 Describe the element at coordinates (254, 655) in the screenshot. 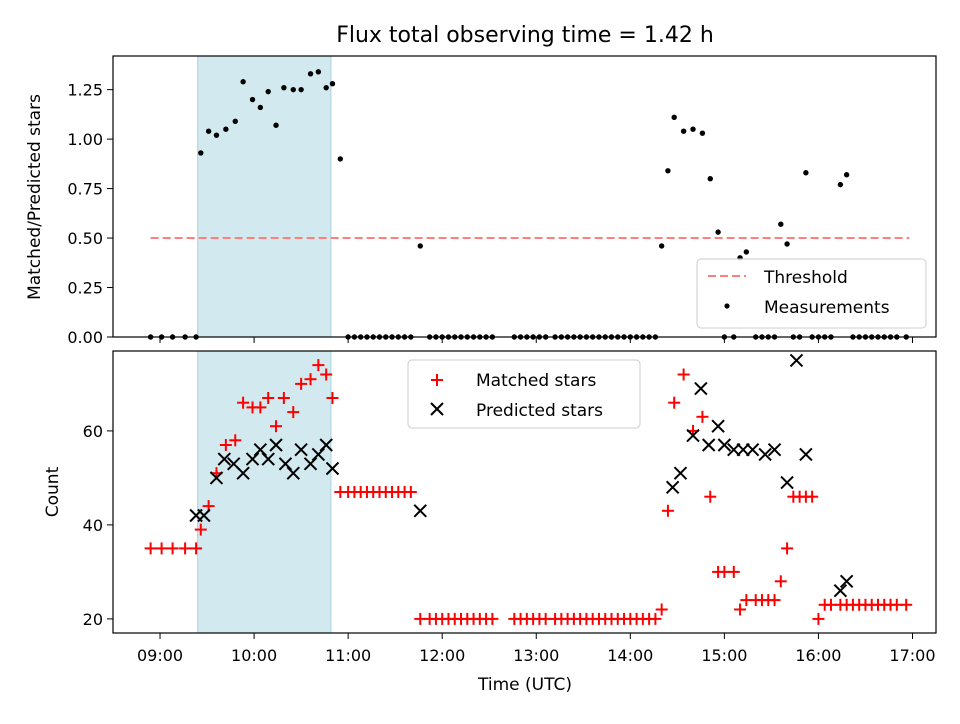

I see `x-tick-label: 10:00` at that location.